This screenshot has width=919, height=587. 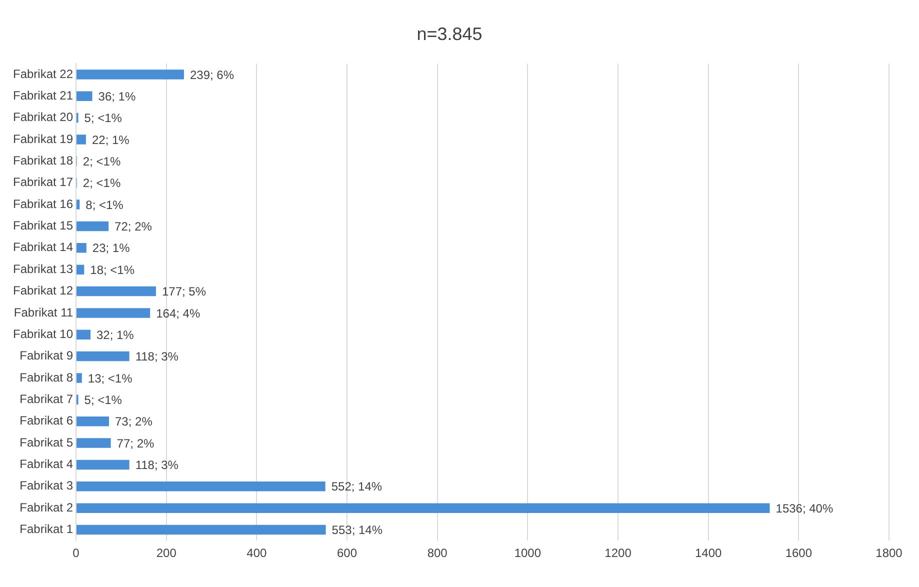 What do you see at coordinates (184, 291) in the screenshot?
I see `data-label: 177; 5%` at bounding box center [184, 291].